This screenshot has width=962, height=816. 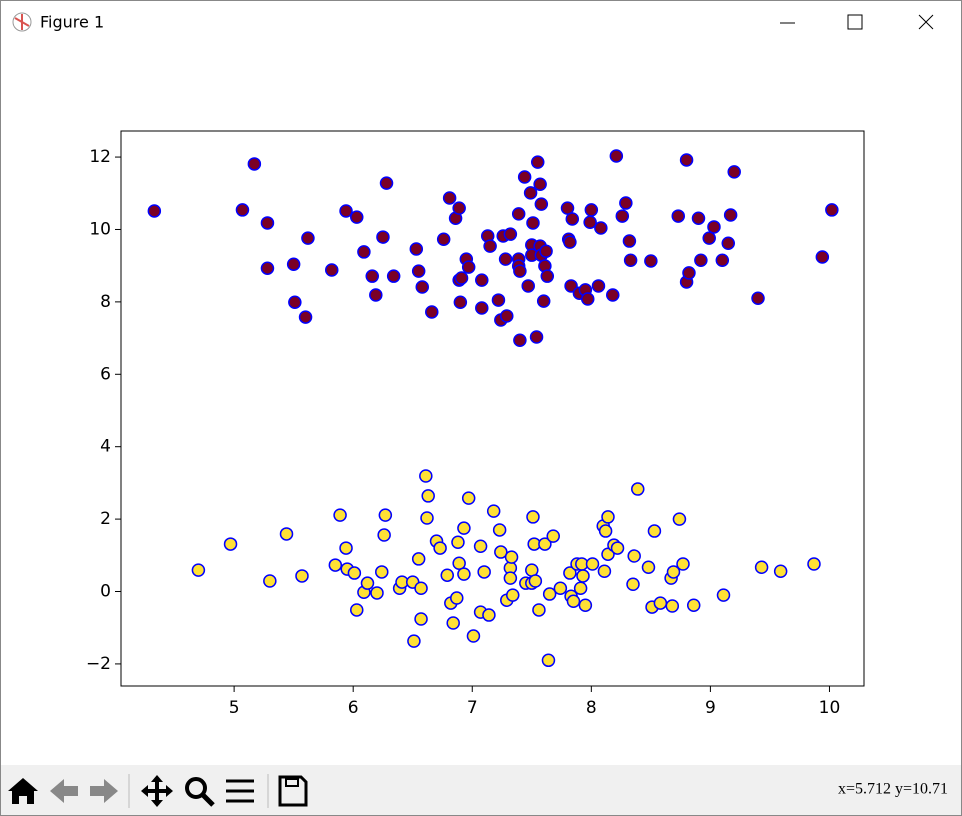 What do you see at coordinates (353, 708) in the screenshot?
I see `x-tick-label: 6` at bounding box center [353, 708].